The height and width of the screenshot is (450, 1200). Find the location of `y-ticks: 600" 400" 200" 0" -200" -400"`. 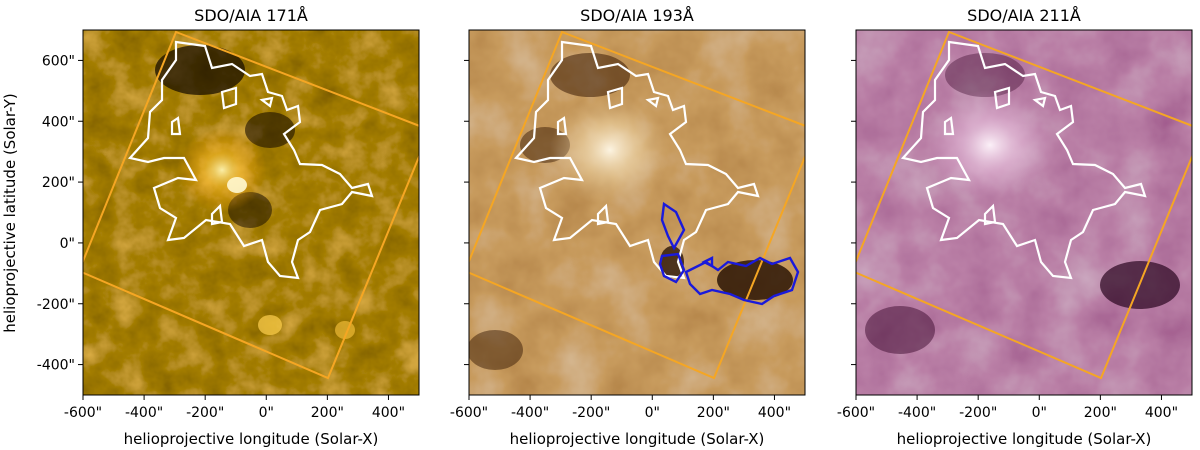

y-ticks: 600" 400" 200" 0" -200" -400" is located at coordinates (60, 213).